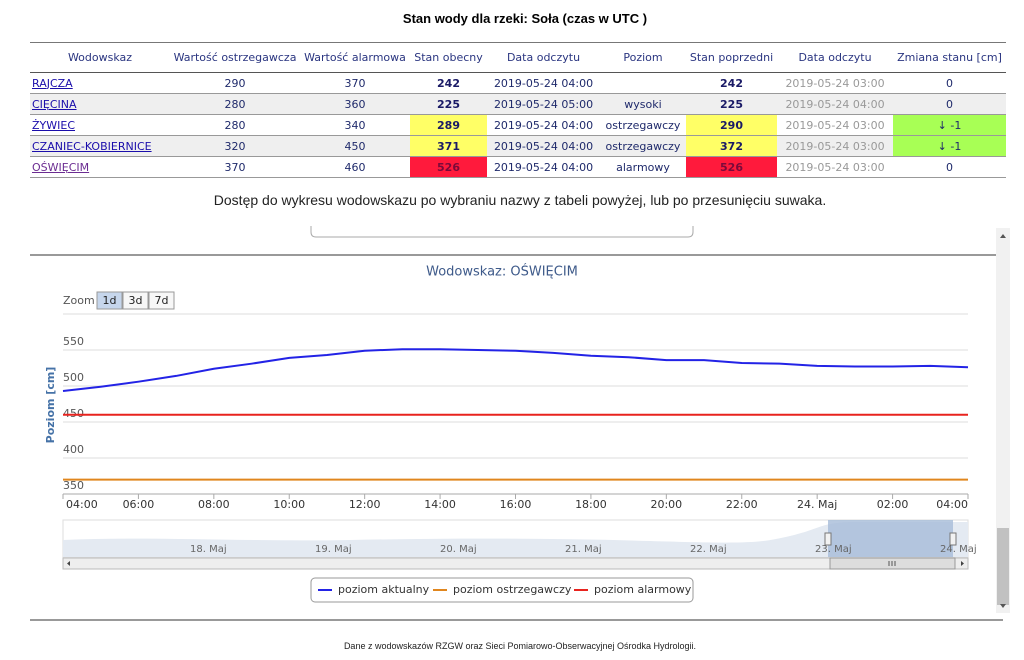  I want to click on zoom-button-label: 3d, so click(136, 300).